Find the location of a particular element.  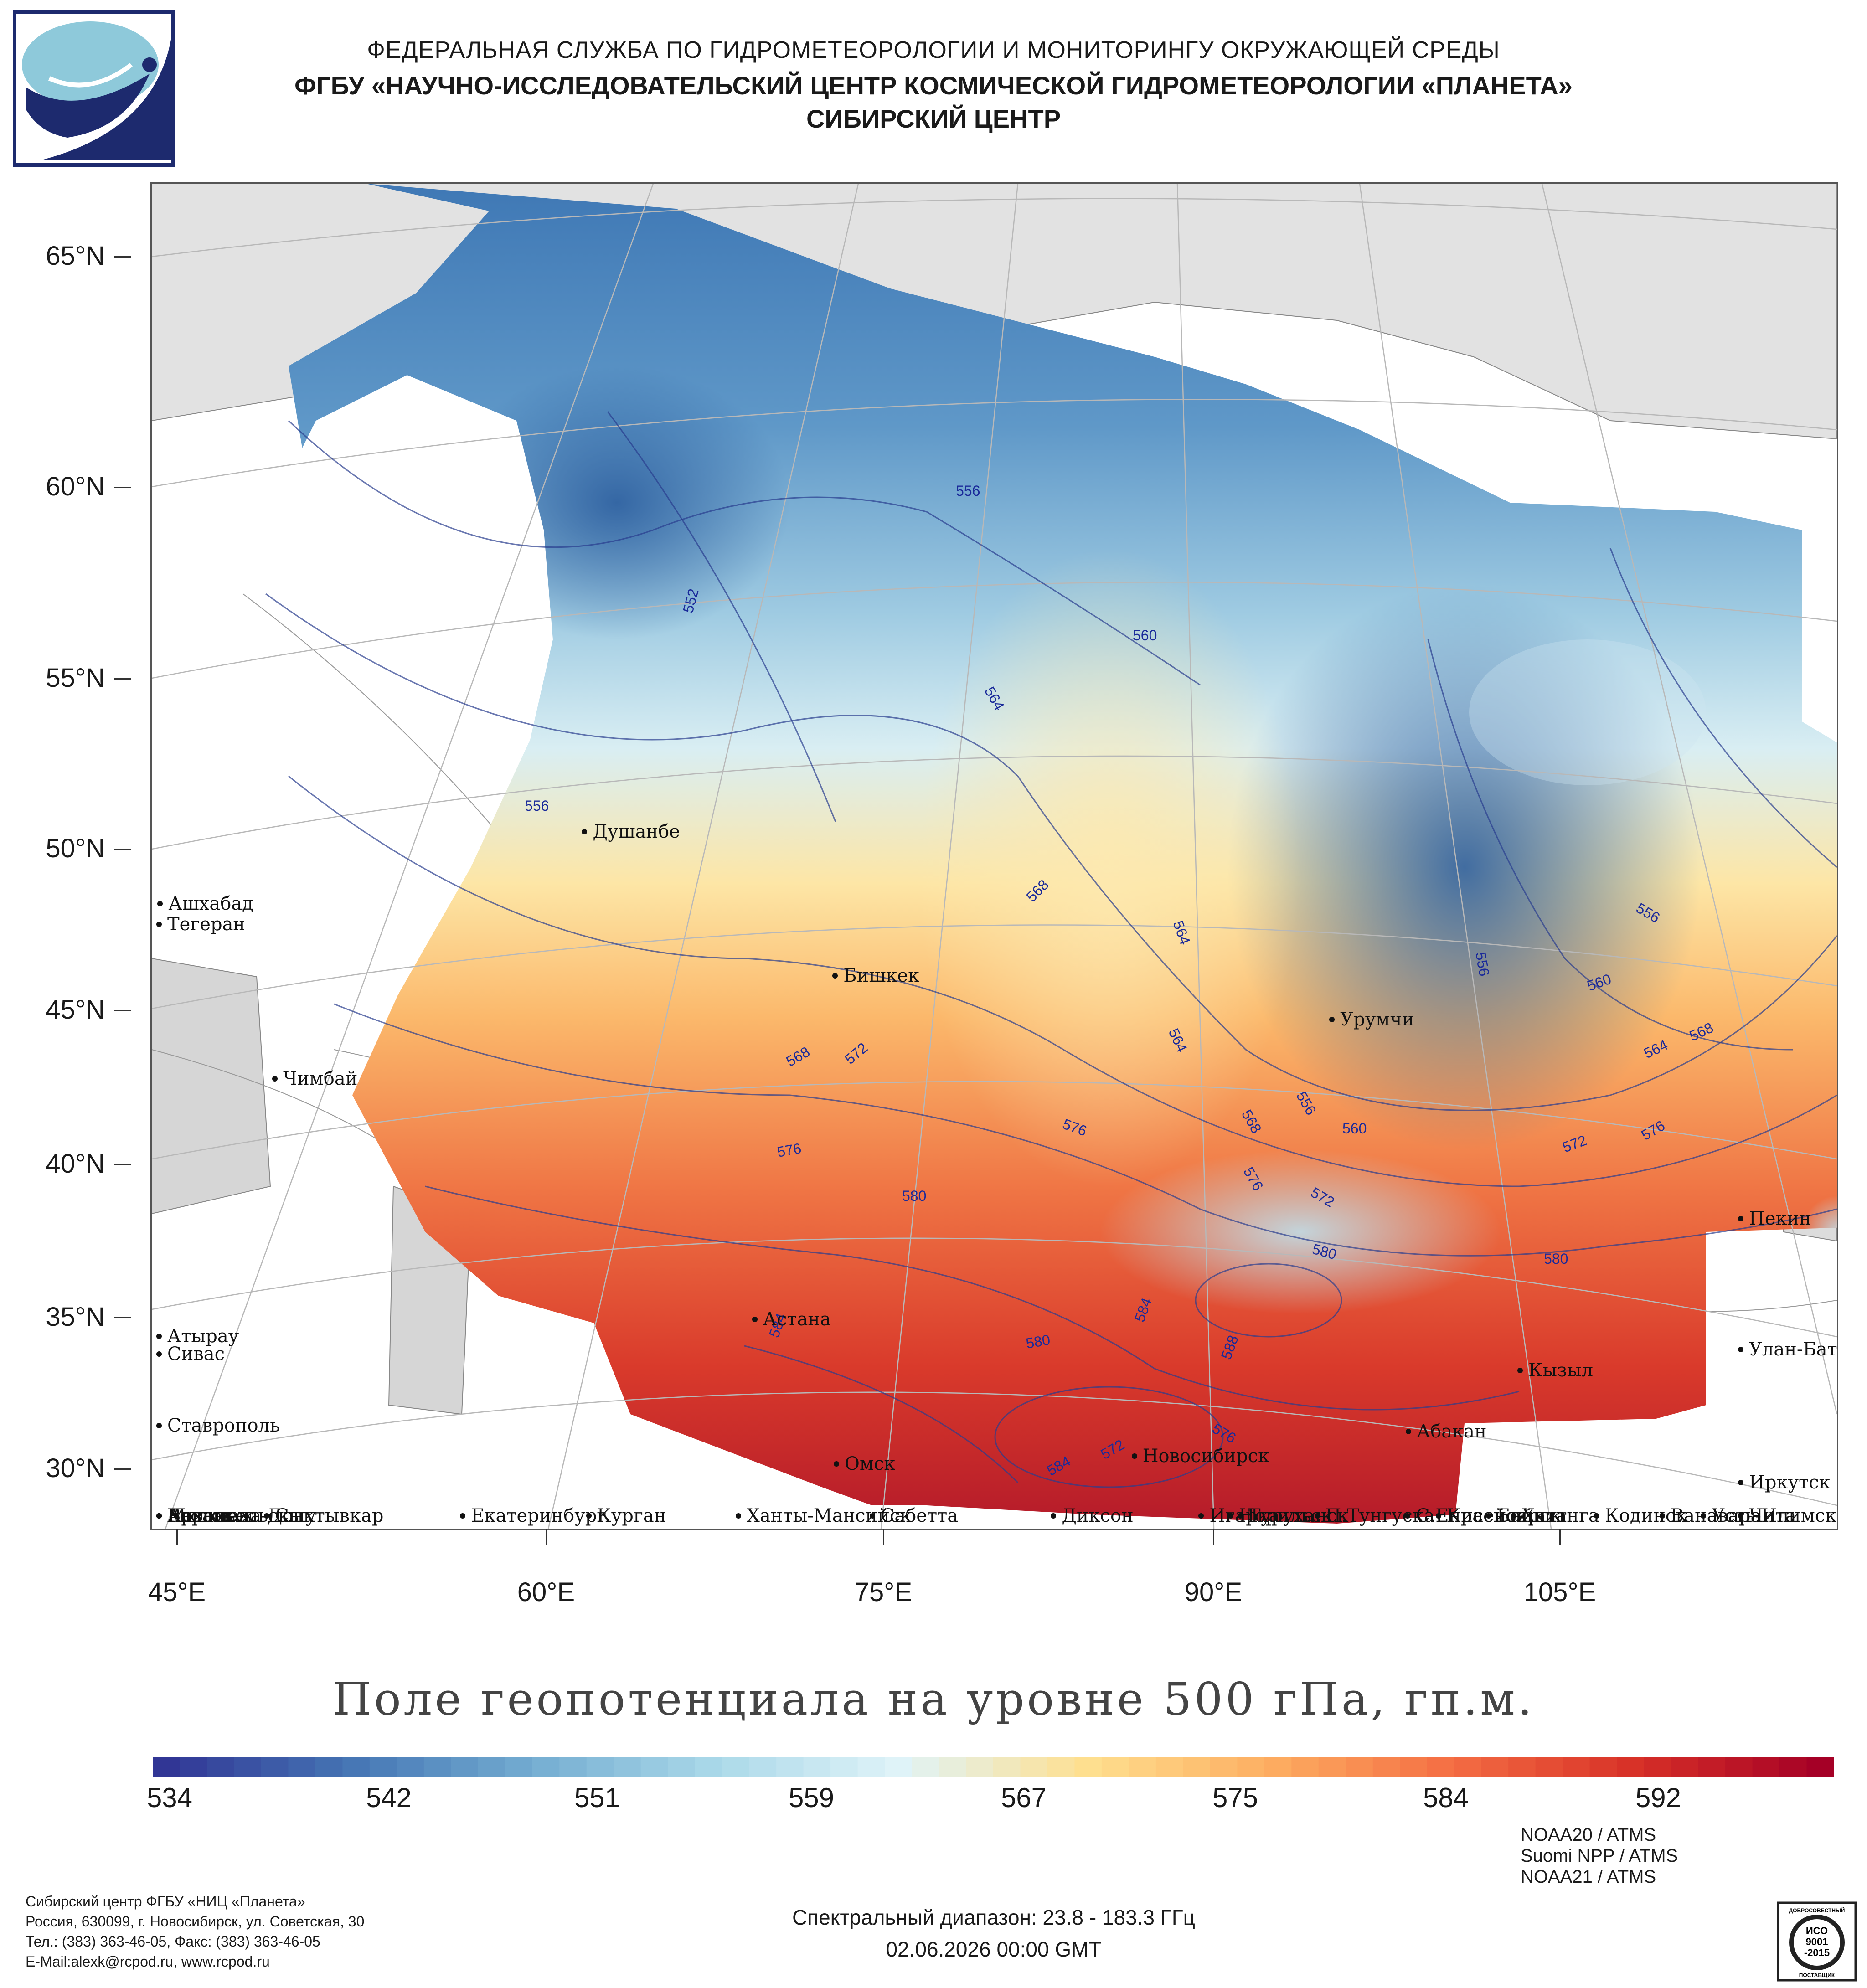

planeta-logo is located at coordinates (94, 88).